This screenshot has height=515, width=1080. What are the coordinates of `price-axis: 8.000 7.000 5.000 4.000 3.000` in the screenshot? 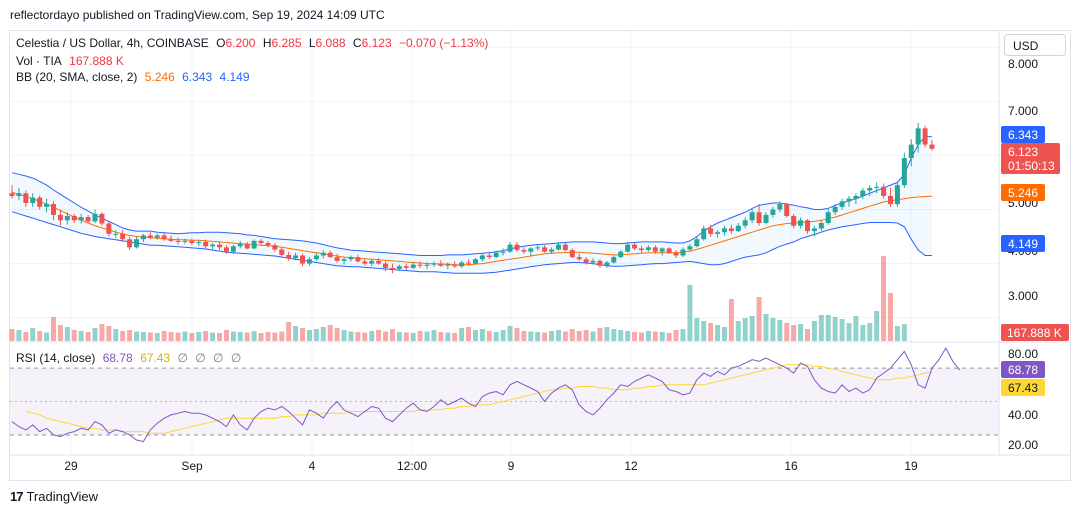 It's located at (1023, 180).